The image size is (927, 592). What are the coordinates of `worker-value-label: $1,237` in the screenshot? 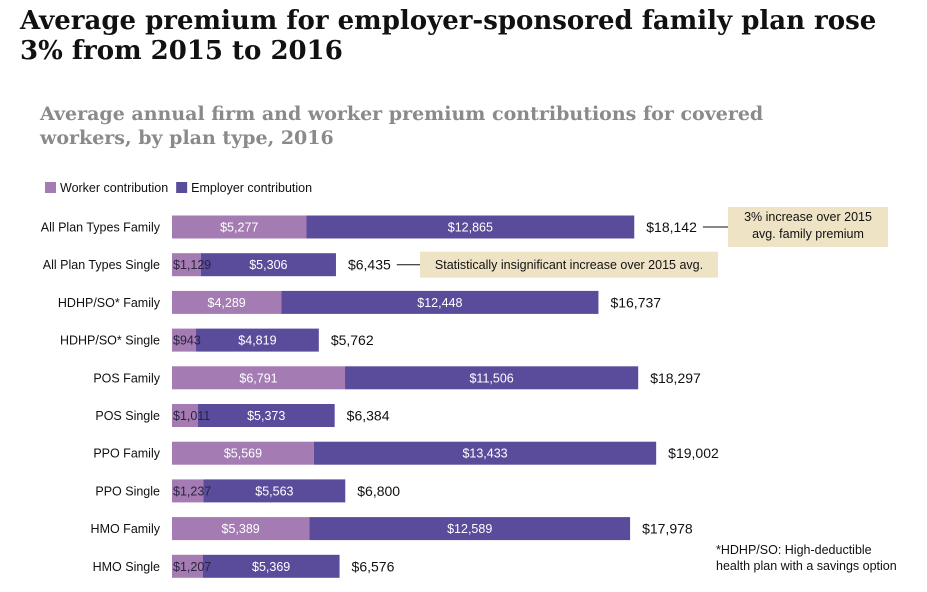 It's located at (192, 491).